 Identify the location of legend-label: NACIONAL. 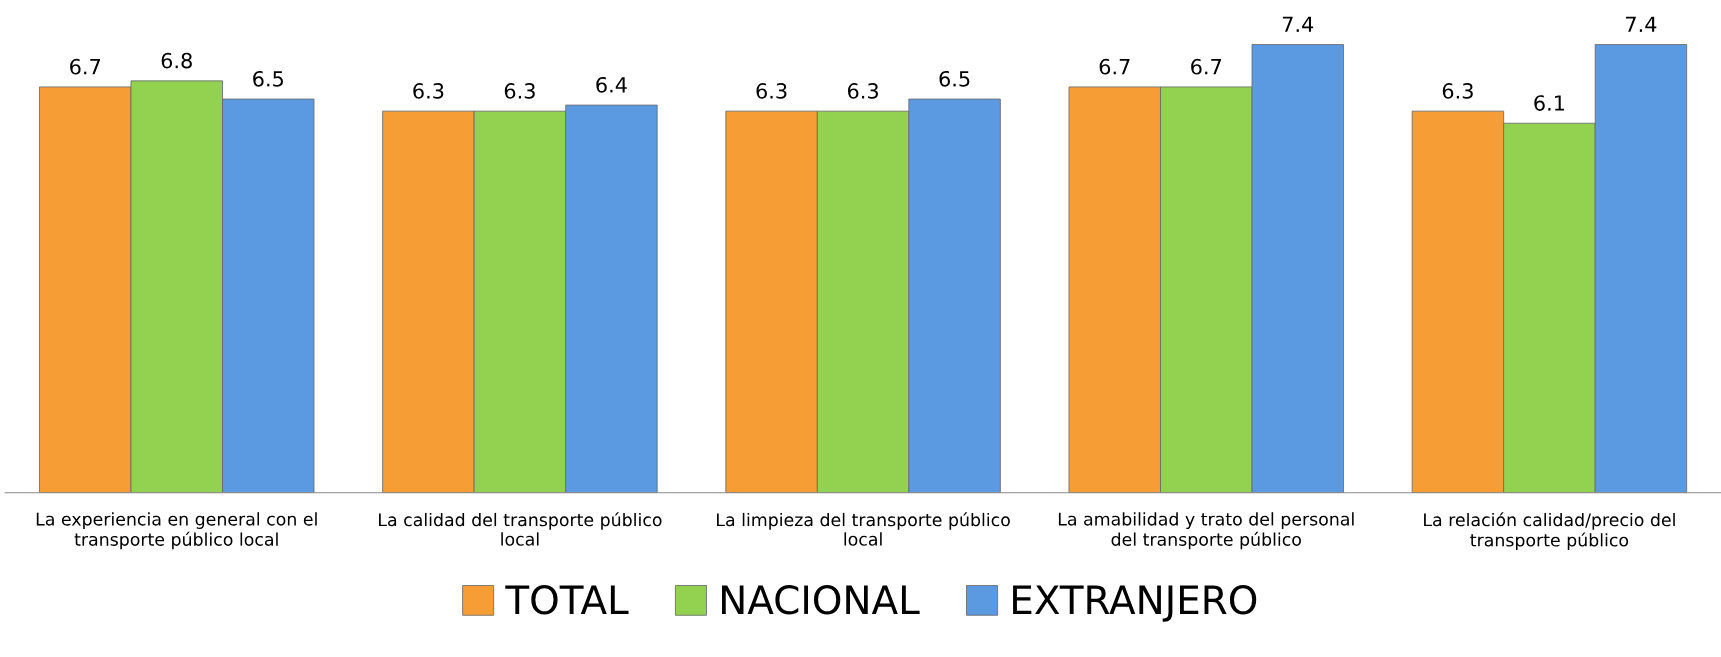
(821, 600).